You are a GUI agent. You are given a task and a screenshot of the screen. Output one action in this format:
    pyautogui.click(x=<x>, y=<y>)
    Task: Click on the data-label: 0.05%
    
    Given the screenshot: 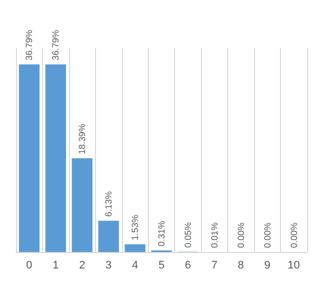 What is the action you would take?
    pyautogui.click(x=187, y=235)
    